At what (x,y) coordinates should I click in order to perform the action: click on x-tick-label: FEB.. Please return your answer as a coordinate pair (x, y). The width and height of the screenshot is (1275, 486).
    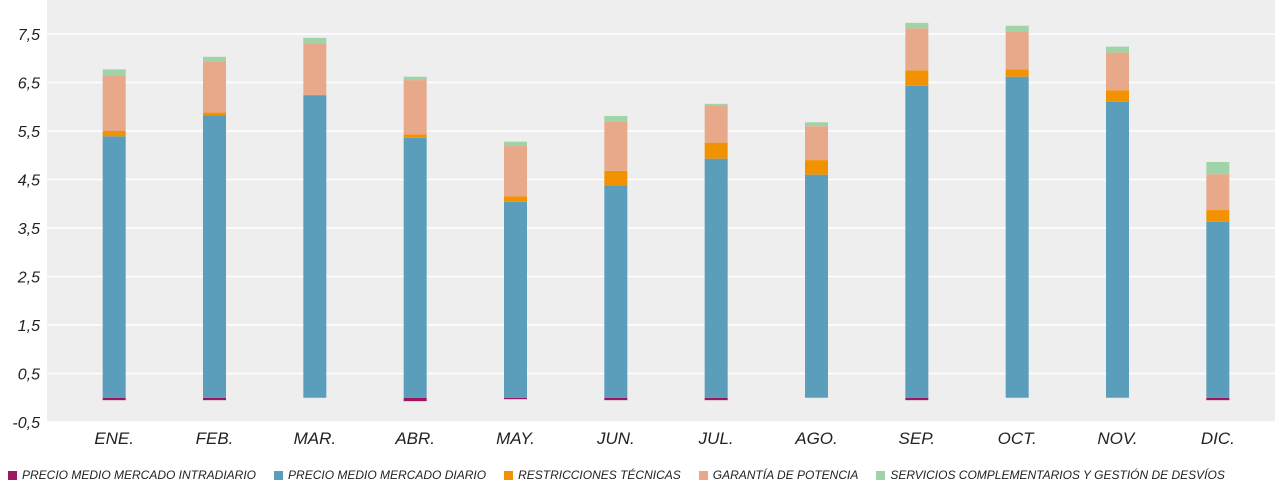
    Looking at the image, I should click on (215, 438).